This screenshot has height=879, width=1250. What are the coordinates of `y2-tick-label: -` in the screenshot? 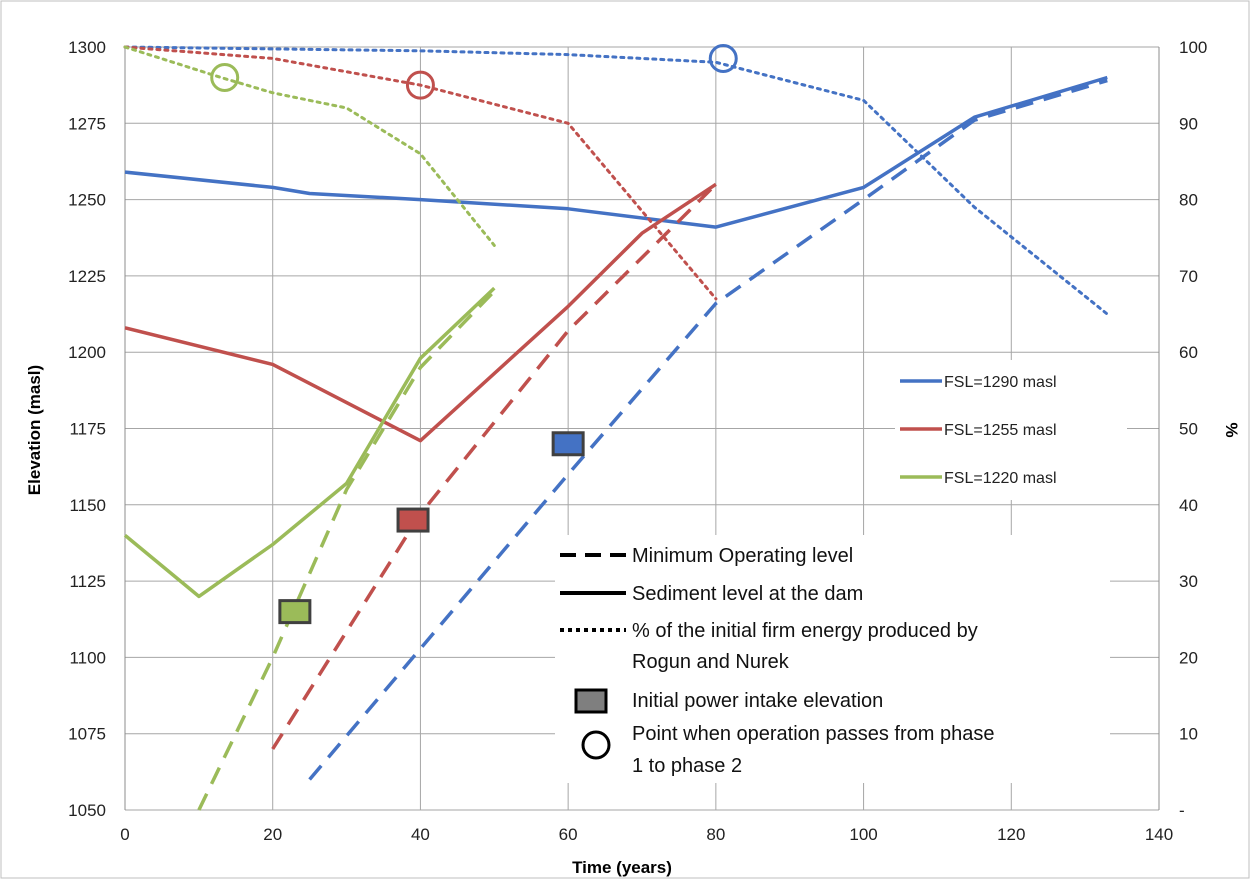 It's located at (1182, 810).